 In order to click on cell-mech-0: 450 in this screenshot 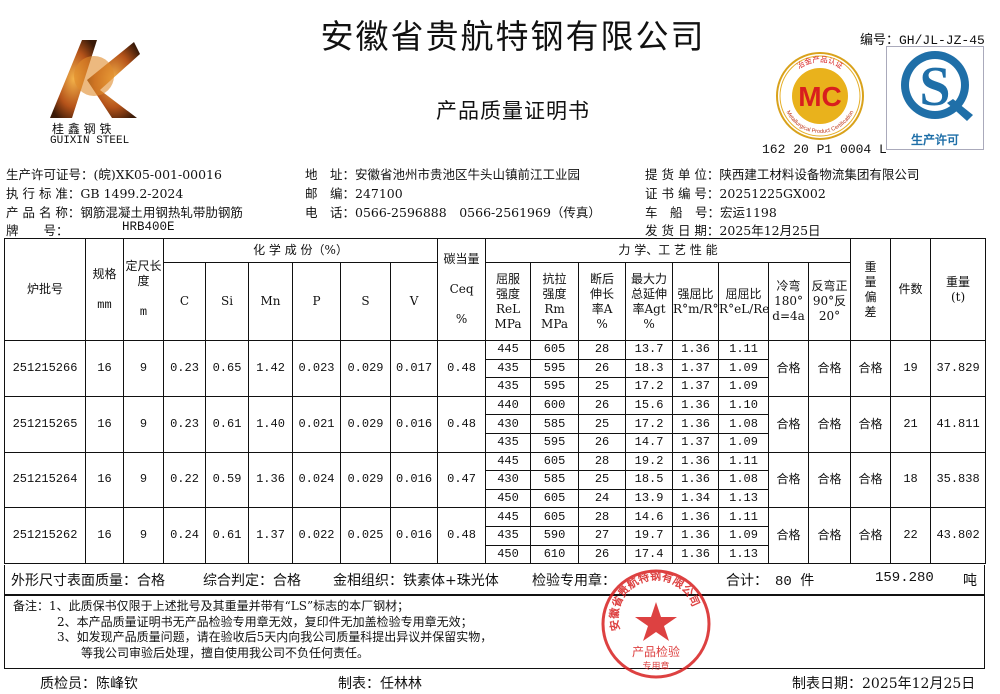, I will do `click(508, 499)`.